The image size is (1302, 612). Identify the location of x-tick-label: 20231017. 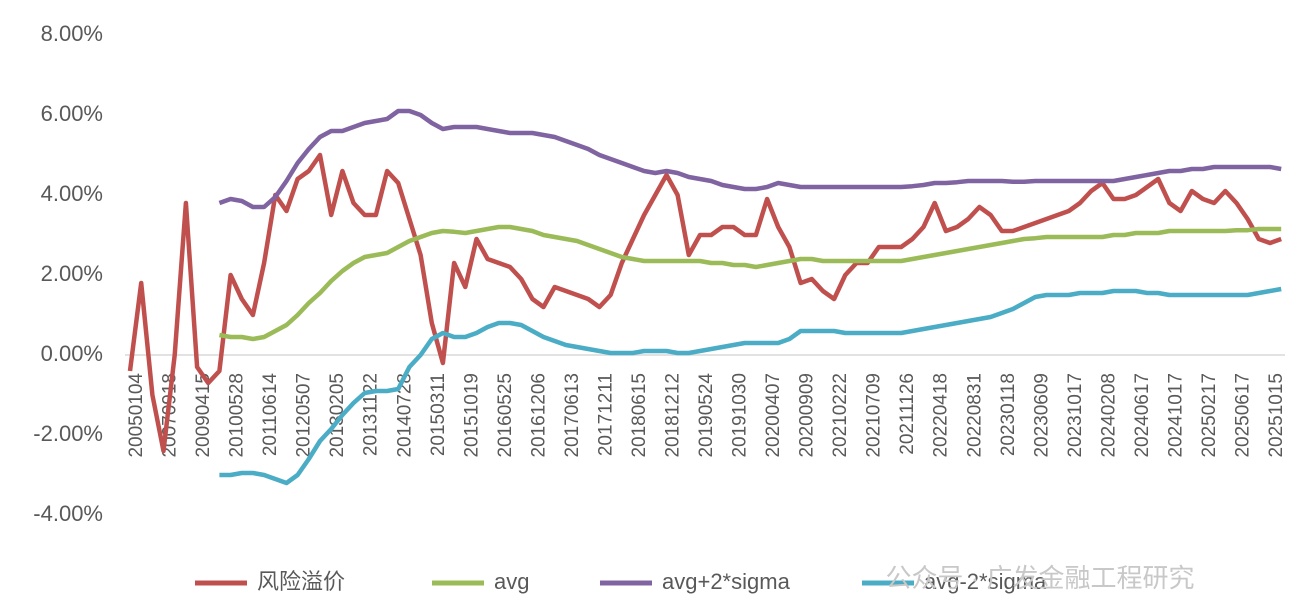
(1075, 415).